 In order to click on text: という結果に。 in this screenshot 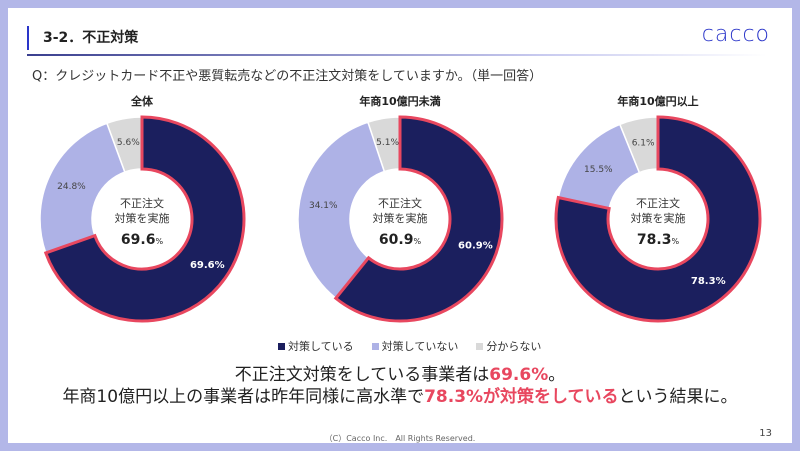, I will do `click(678, 397)`.